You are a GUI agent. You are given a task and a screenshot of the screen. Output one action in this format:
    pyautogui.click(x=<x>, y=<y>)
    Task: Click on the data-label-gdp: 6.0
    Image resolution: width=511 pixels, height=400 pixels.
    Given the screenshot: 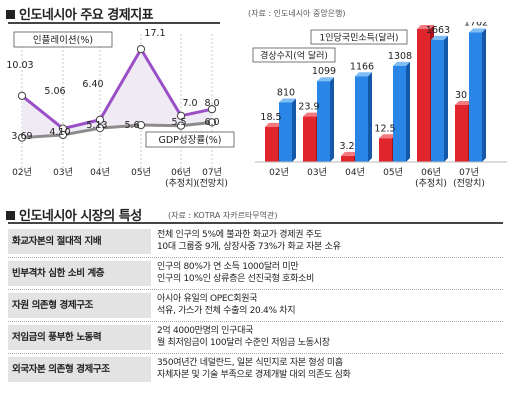 What is the action you would take?
    pyautogui.click(x=211, y=122)
    